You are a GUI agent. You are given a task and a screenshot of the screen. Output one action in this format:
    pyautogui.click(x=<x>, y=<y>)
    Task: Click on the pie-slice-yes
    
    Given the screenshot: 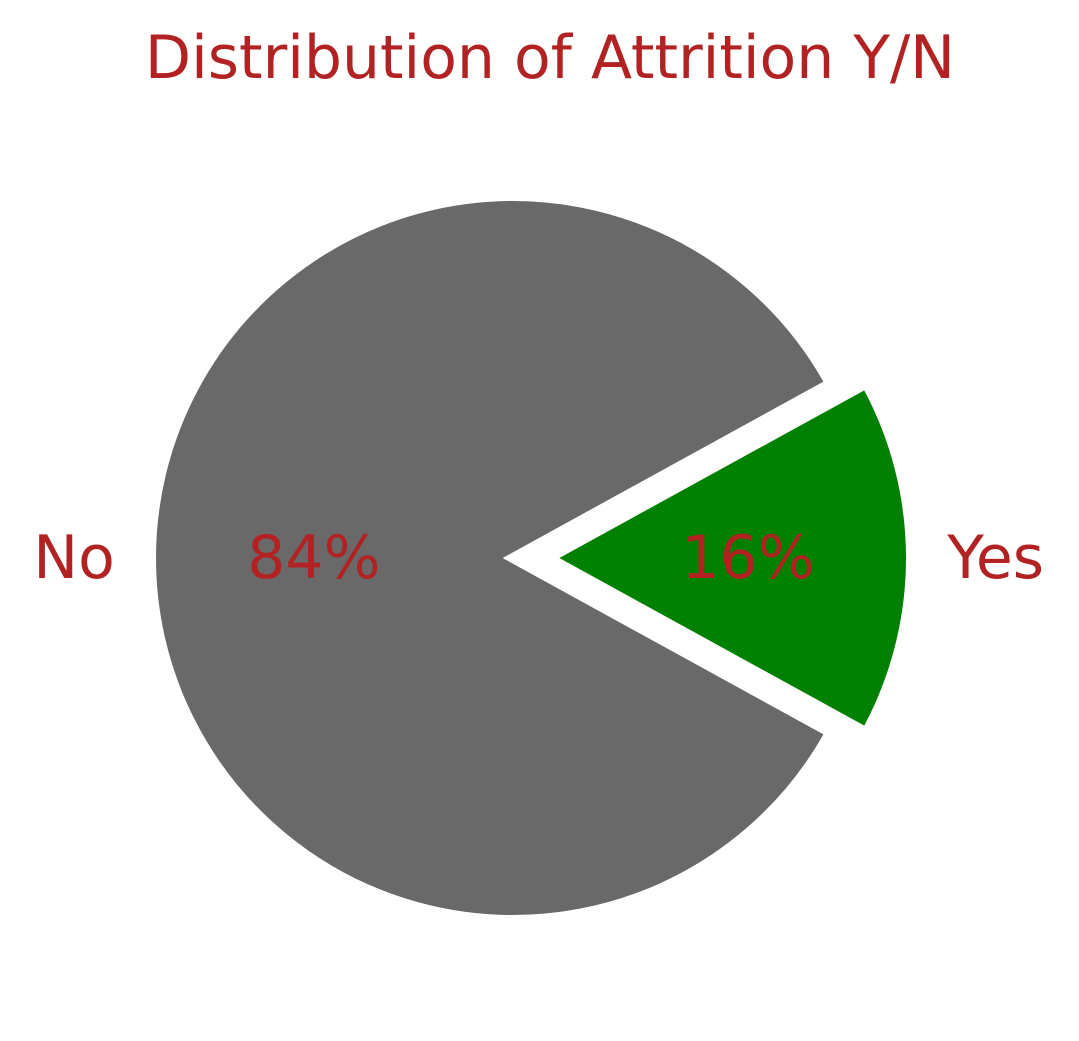 What is the action you would take?
    pyautogui.click(x=727, y=558)
    